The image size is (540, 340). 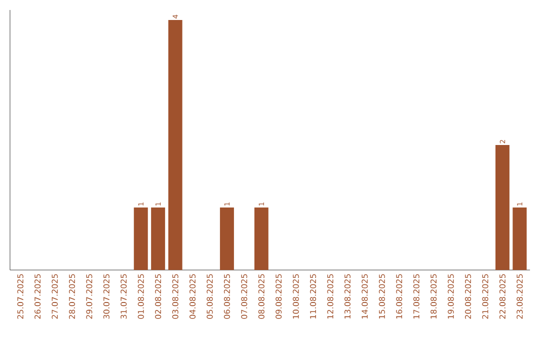 I want to click on x-tick-label: 11.08.2025, so click(x=313, y=296).